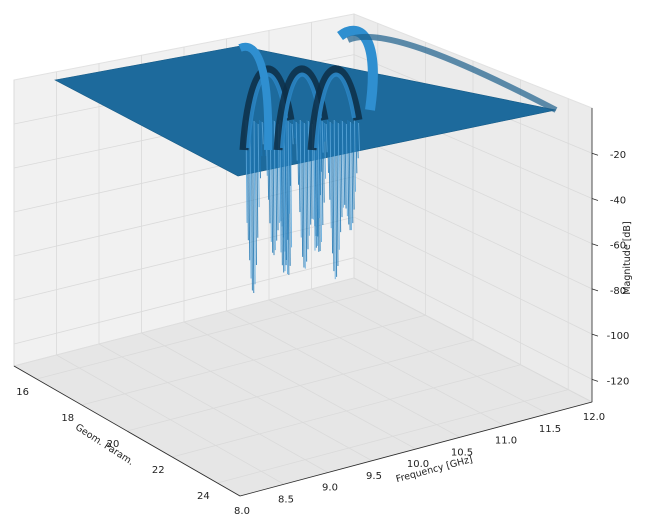 This screenshot has width=652, height=522. Describe the element at coordinates (618, 200) in the screenshot. I see `z-tick-label: -40` at that location.